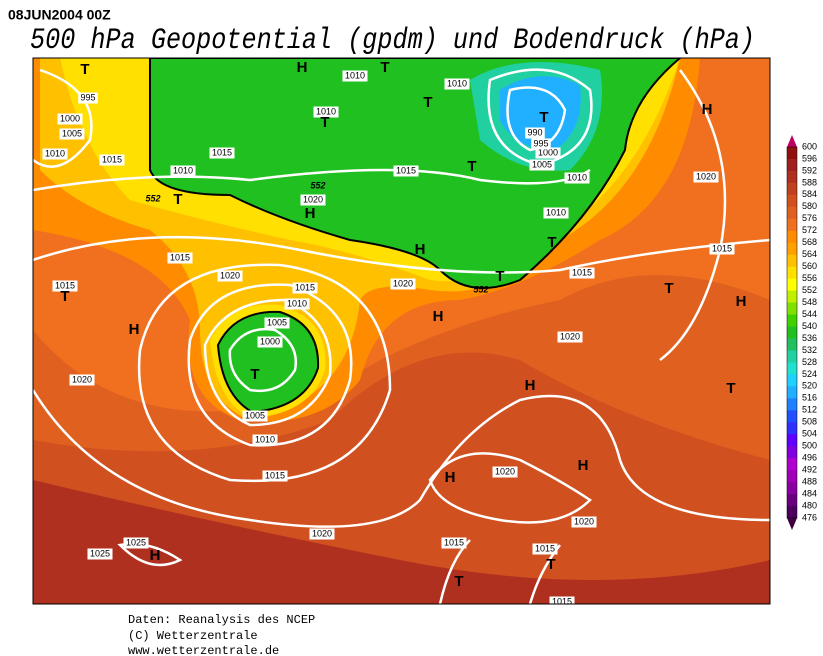  What do you see at coordinates (59, 15) in the screenshot?
I see `date: 08JUN2004 00Z` at bounding box center [59, 15].